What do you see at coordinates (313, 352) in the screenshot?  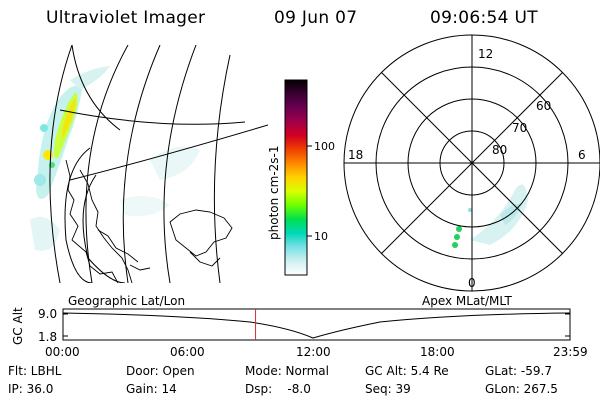 I see `time-tick-label: 12:00` at bounding box center [313, 352].